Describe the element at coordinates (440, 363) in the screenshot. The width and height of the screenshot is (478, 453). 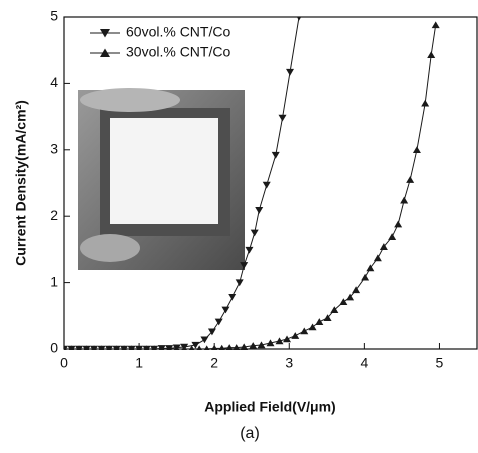
I see `x-tick-label: 5` at that location.